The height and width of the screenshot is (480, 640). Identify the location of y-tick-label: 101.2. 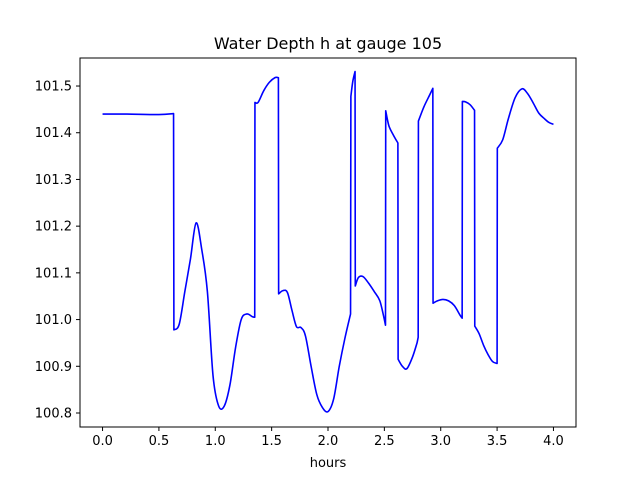
(53, 227).